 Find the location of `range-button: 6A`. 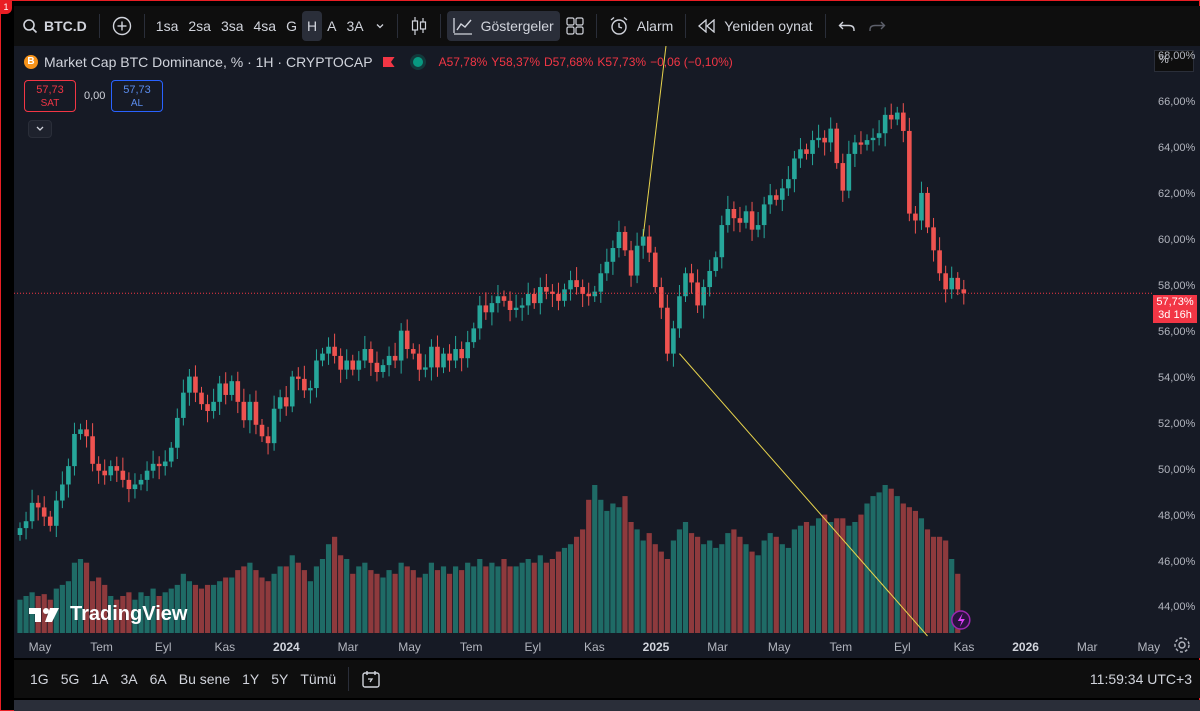

range-button: 6A is located at coordinates (158, 679).